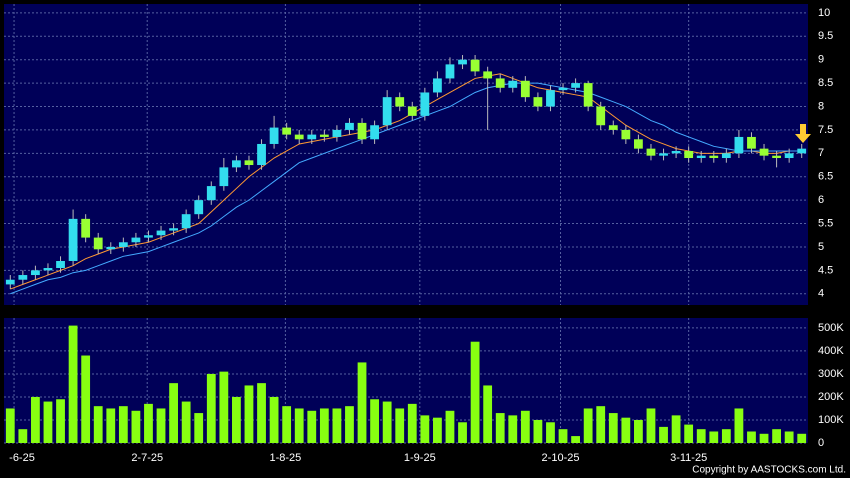 The image size is (850, 478). Describe the element at coordinates (420, 458) in the screenshot. I see `x-tick-label: 1-9-25` at that location.